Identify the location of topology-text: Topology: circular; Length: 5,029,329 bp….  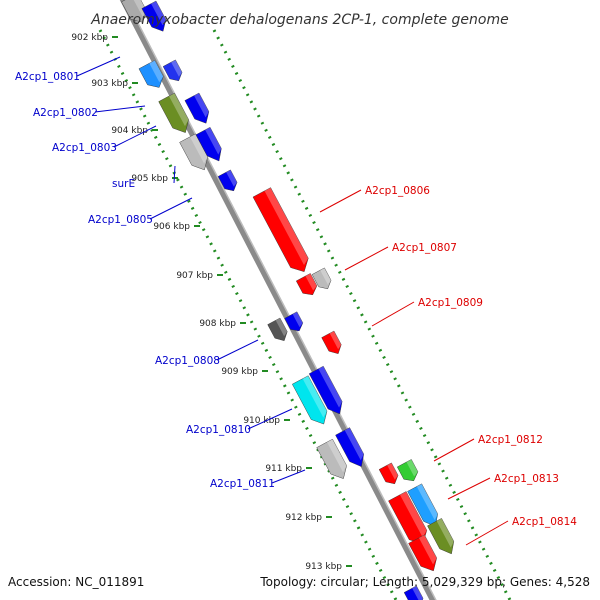
(424, 582).